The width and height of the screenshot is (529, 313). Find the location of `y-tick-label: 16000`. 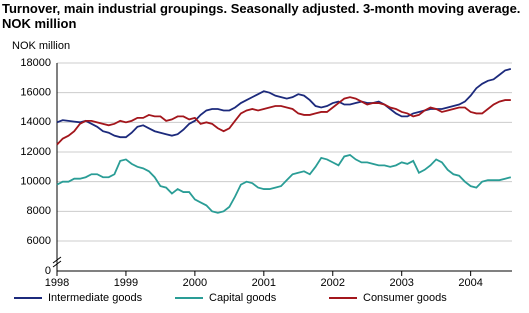

y-tick-label: 16000 is located at coordinates (35, 93).